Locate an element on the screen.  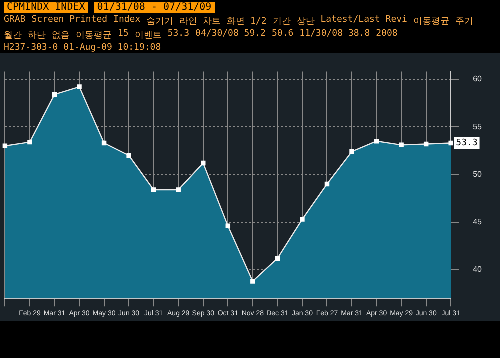
y-tick-label: 50 is located at coordinates (478, 174).